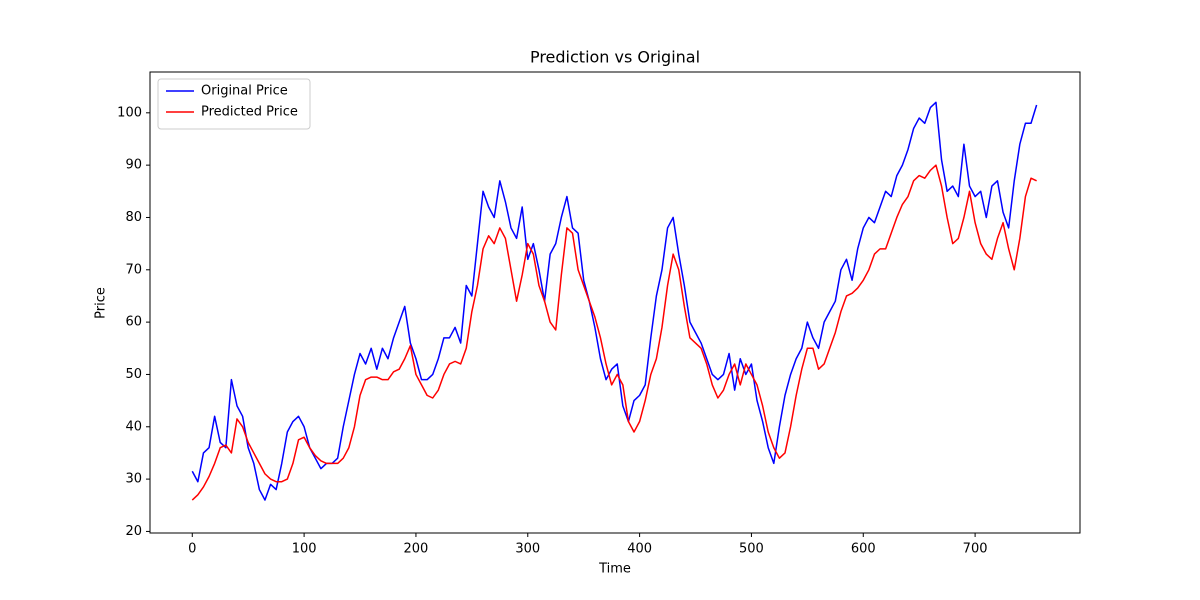  What do you see at coordinates (133, 165) in the screenshot?
I see `y-tick-label: 90` at bounding box center [133, 165].